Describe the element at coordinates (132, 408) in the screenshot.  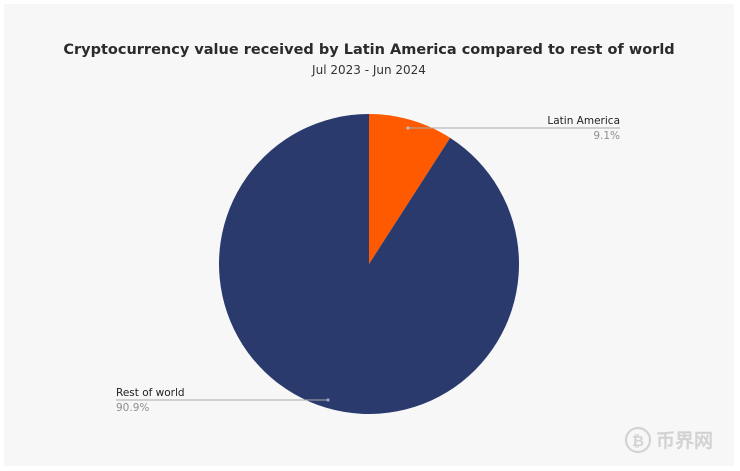
I see `slice-value-rest-of-world: 90.9%` at that location.